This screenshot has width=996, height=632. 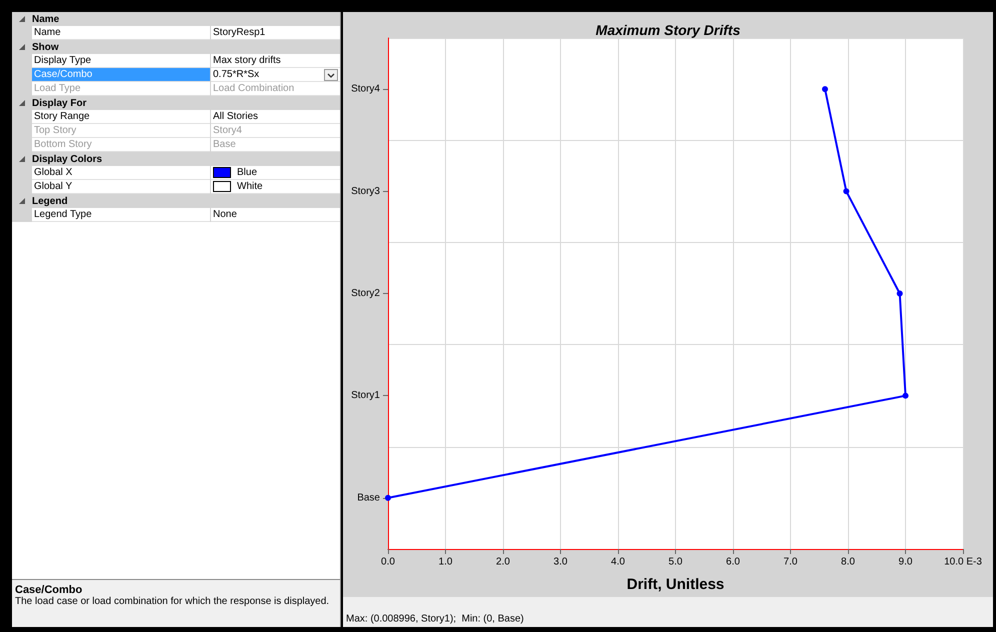 What do you see at coordinates (50, 201) in the screenshot?
I see `text: Legend` at bounding box center [50, 201].